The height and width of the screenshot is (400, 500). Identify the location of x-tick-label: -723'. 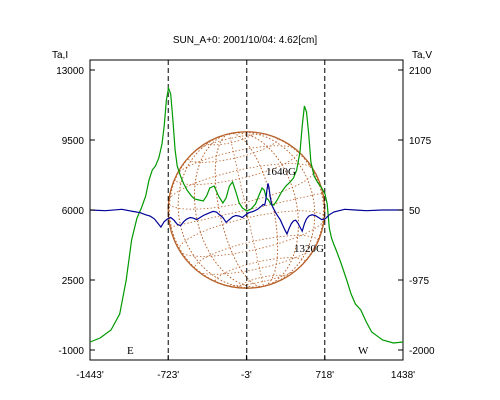
(168, 375).